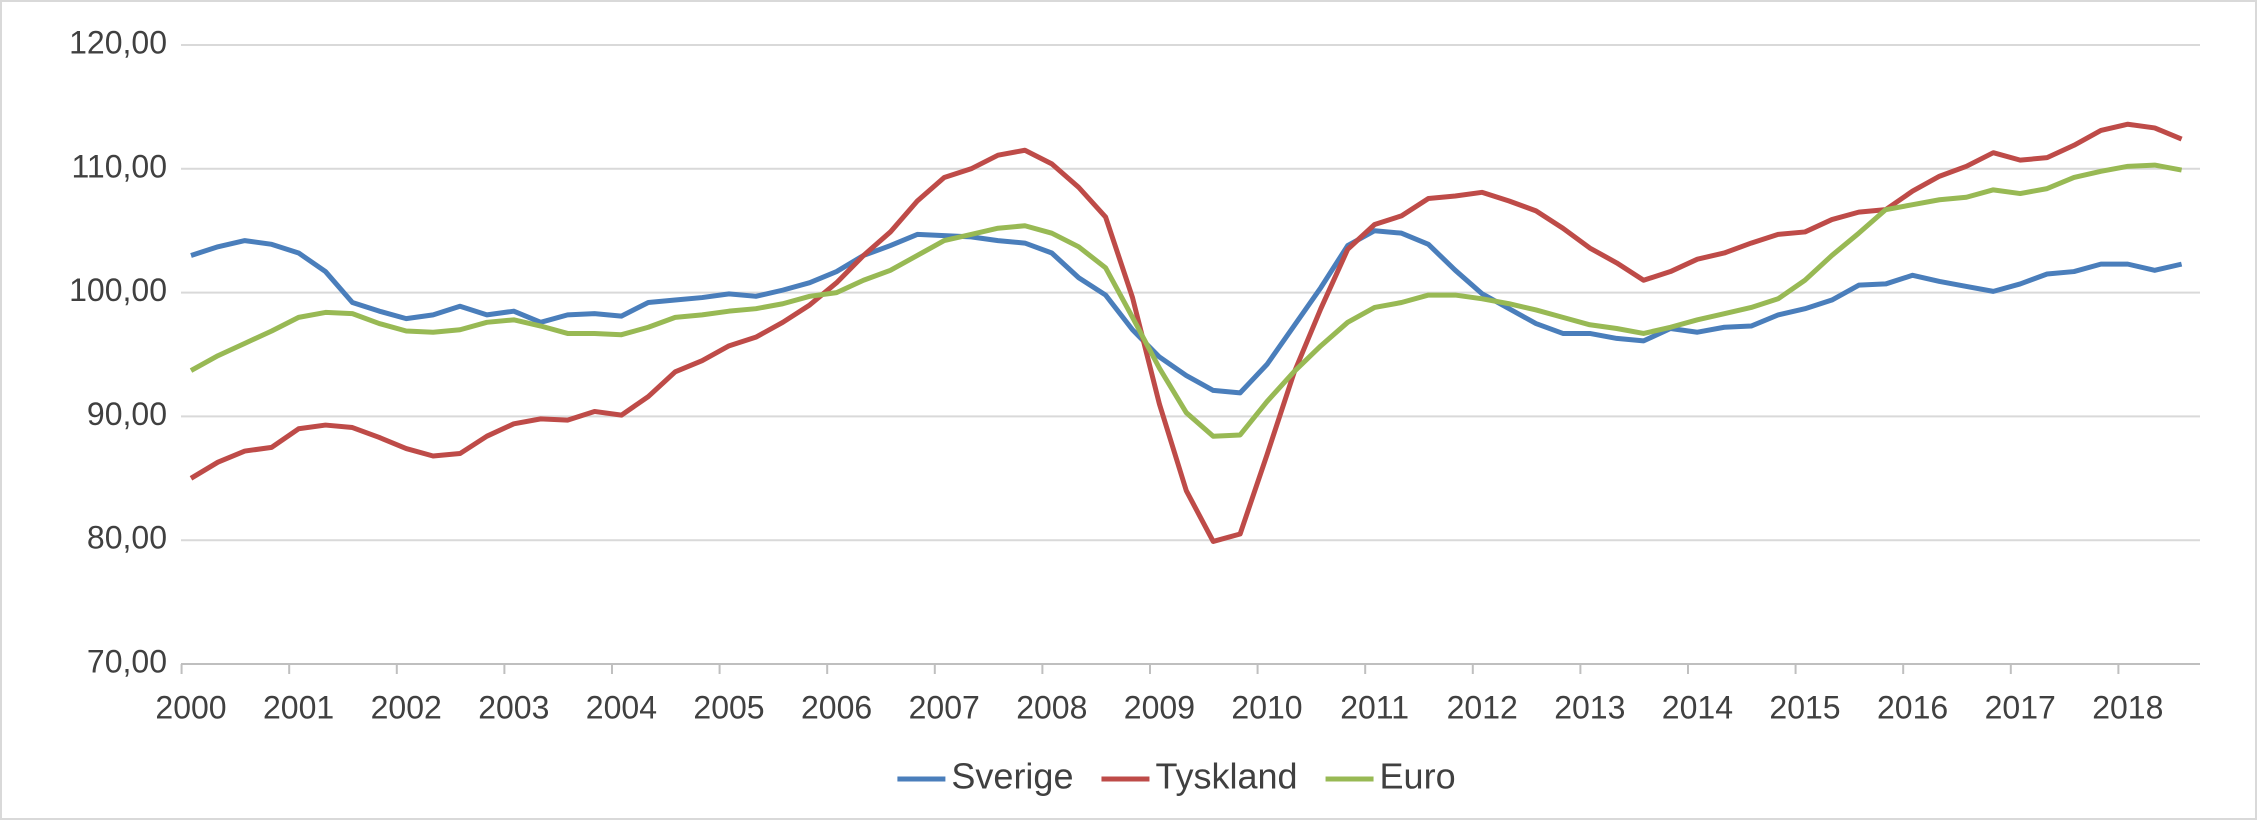  I want to click on y-tick-label: 120,00, so click(118, 42).